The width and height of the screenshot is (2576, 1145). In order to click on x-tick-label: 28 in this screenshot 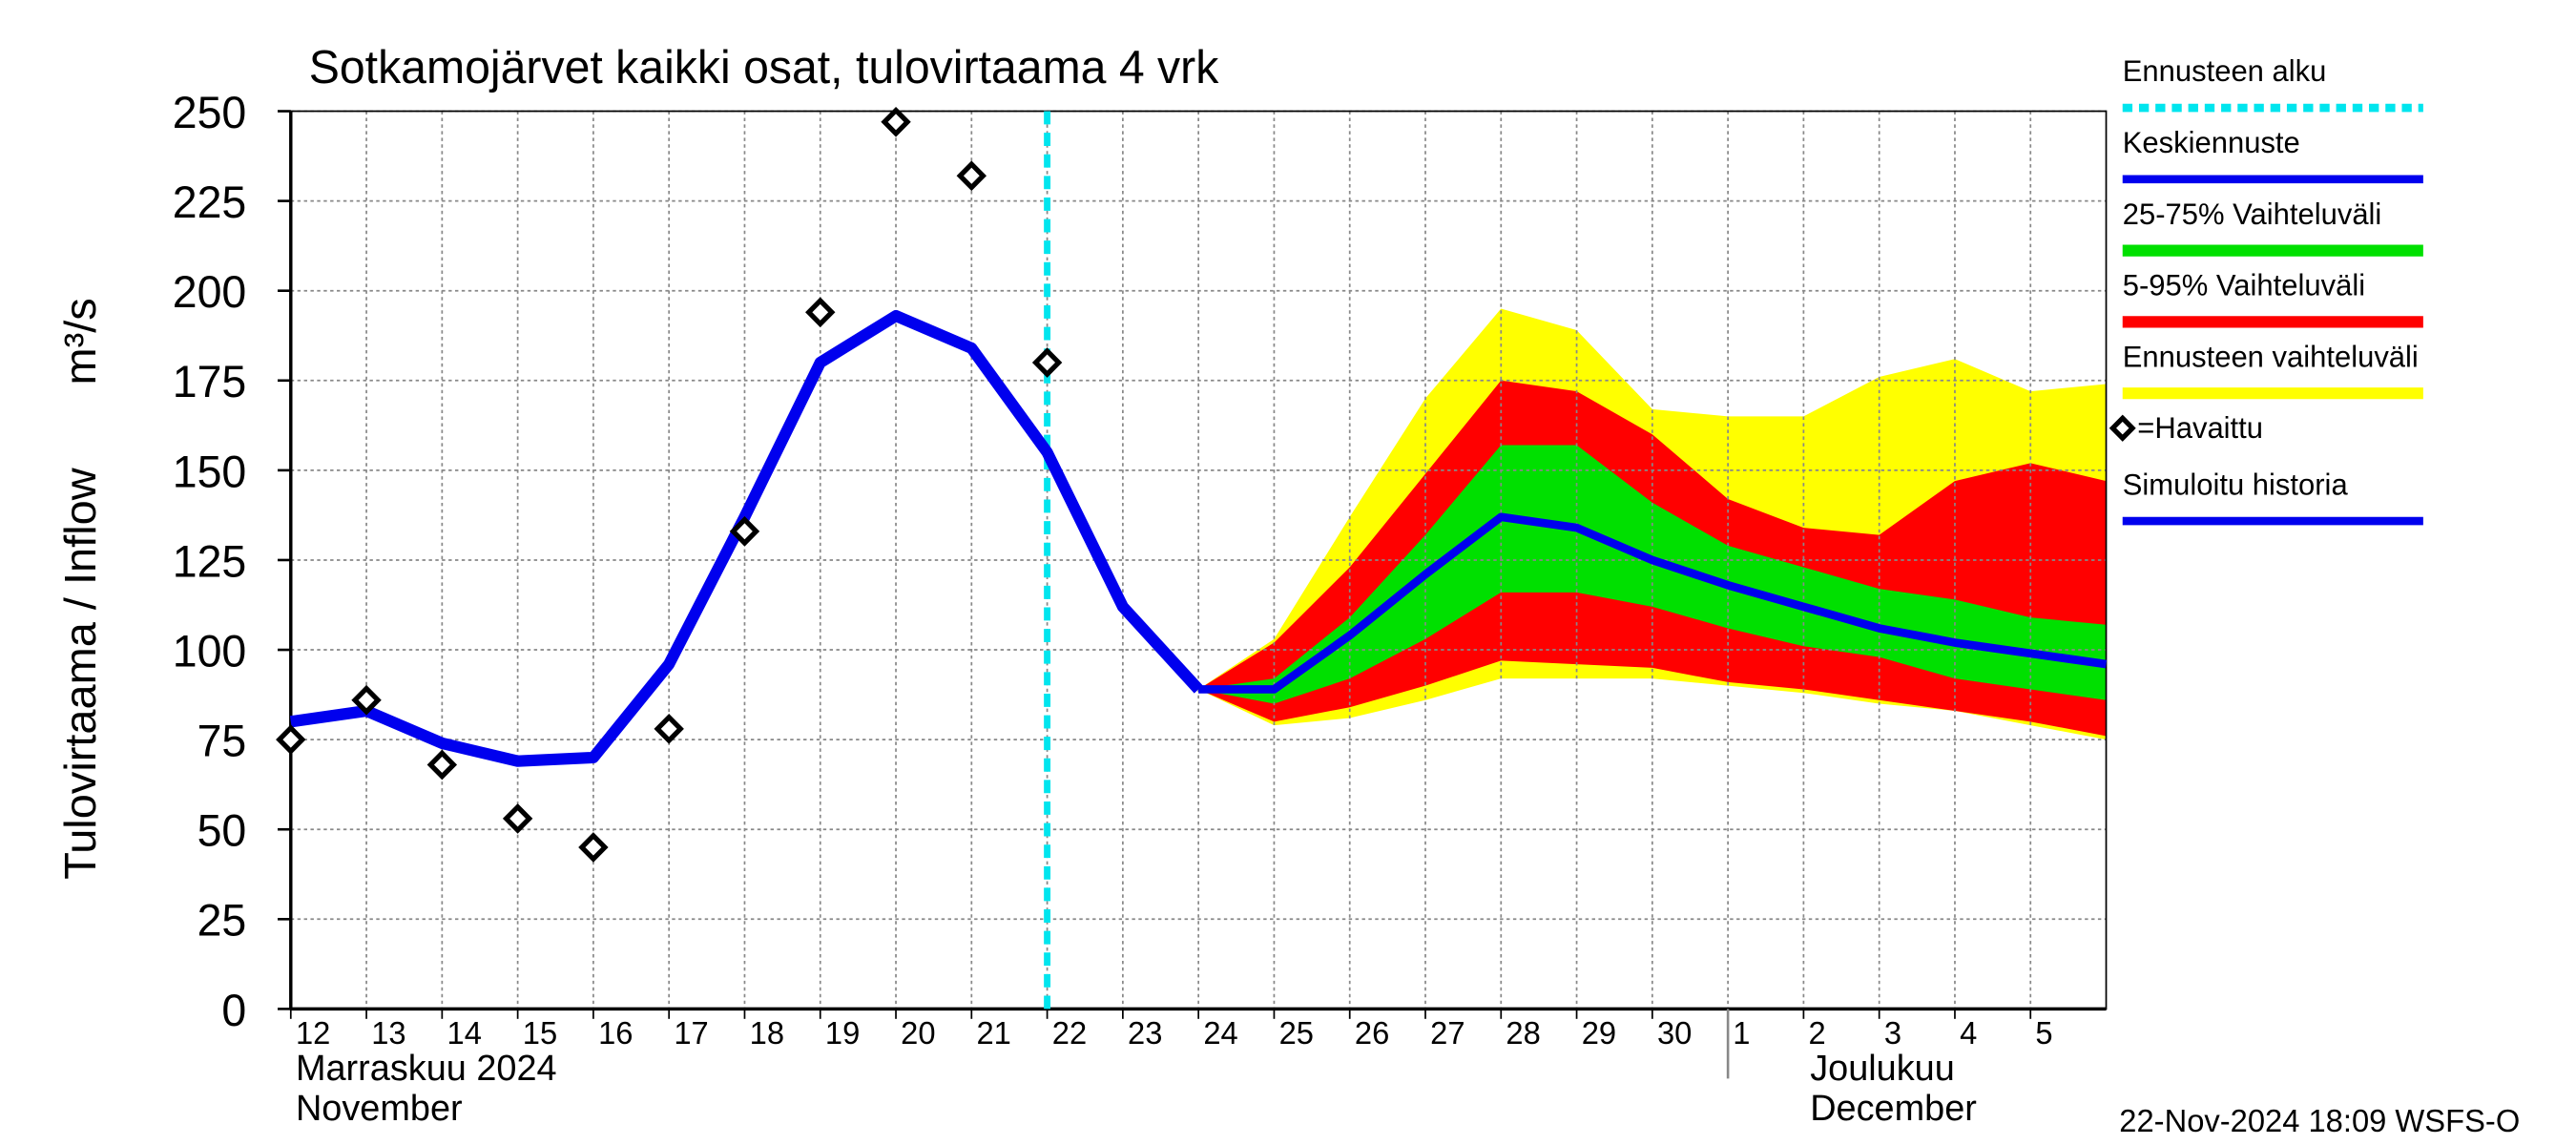, I will do `click(1523, 1033)`.